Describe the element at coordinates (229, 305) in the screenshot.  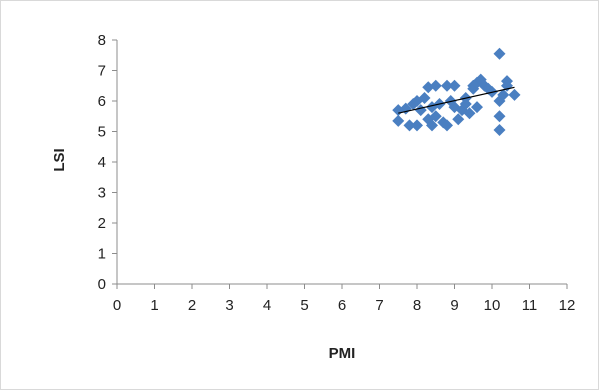
I see `x-tick-label: 3` at that location.